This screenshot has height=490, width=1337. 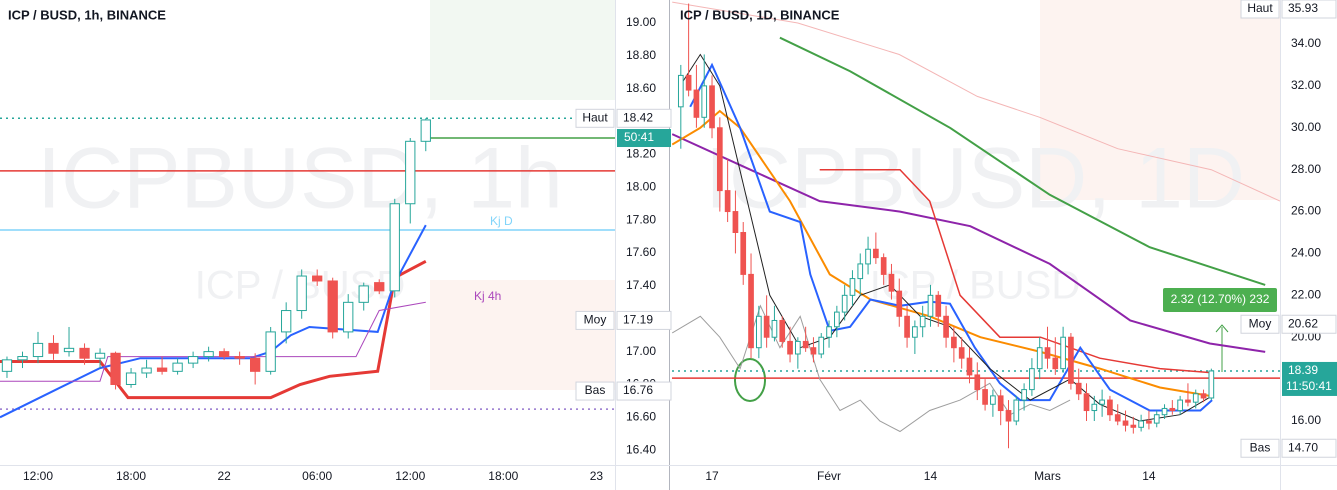 What do you see at coordinates (224, 476) in the screenshot?
I see `x-tick-label: 22` at bounding box center [224, 476].